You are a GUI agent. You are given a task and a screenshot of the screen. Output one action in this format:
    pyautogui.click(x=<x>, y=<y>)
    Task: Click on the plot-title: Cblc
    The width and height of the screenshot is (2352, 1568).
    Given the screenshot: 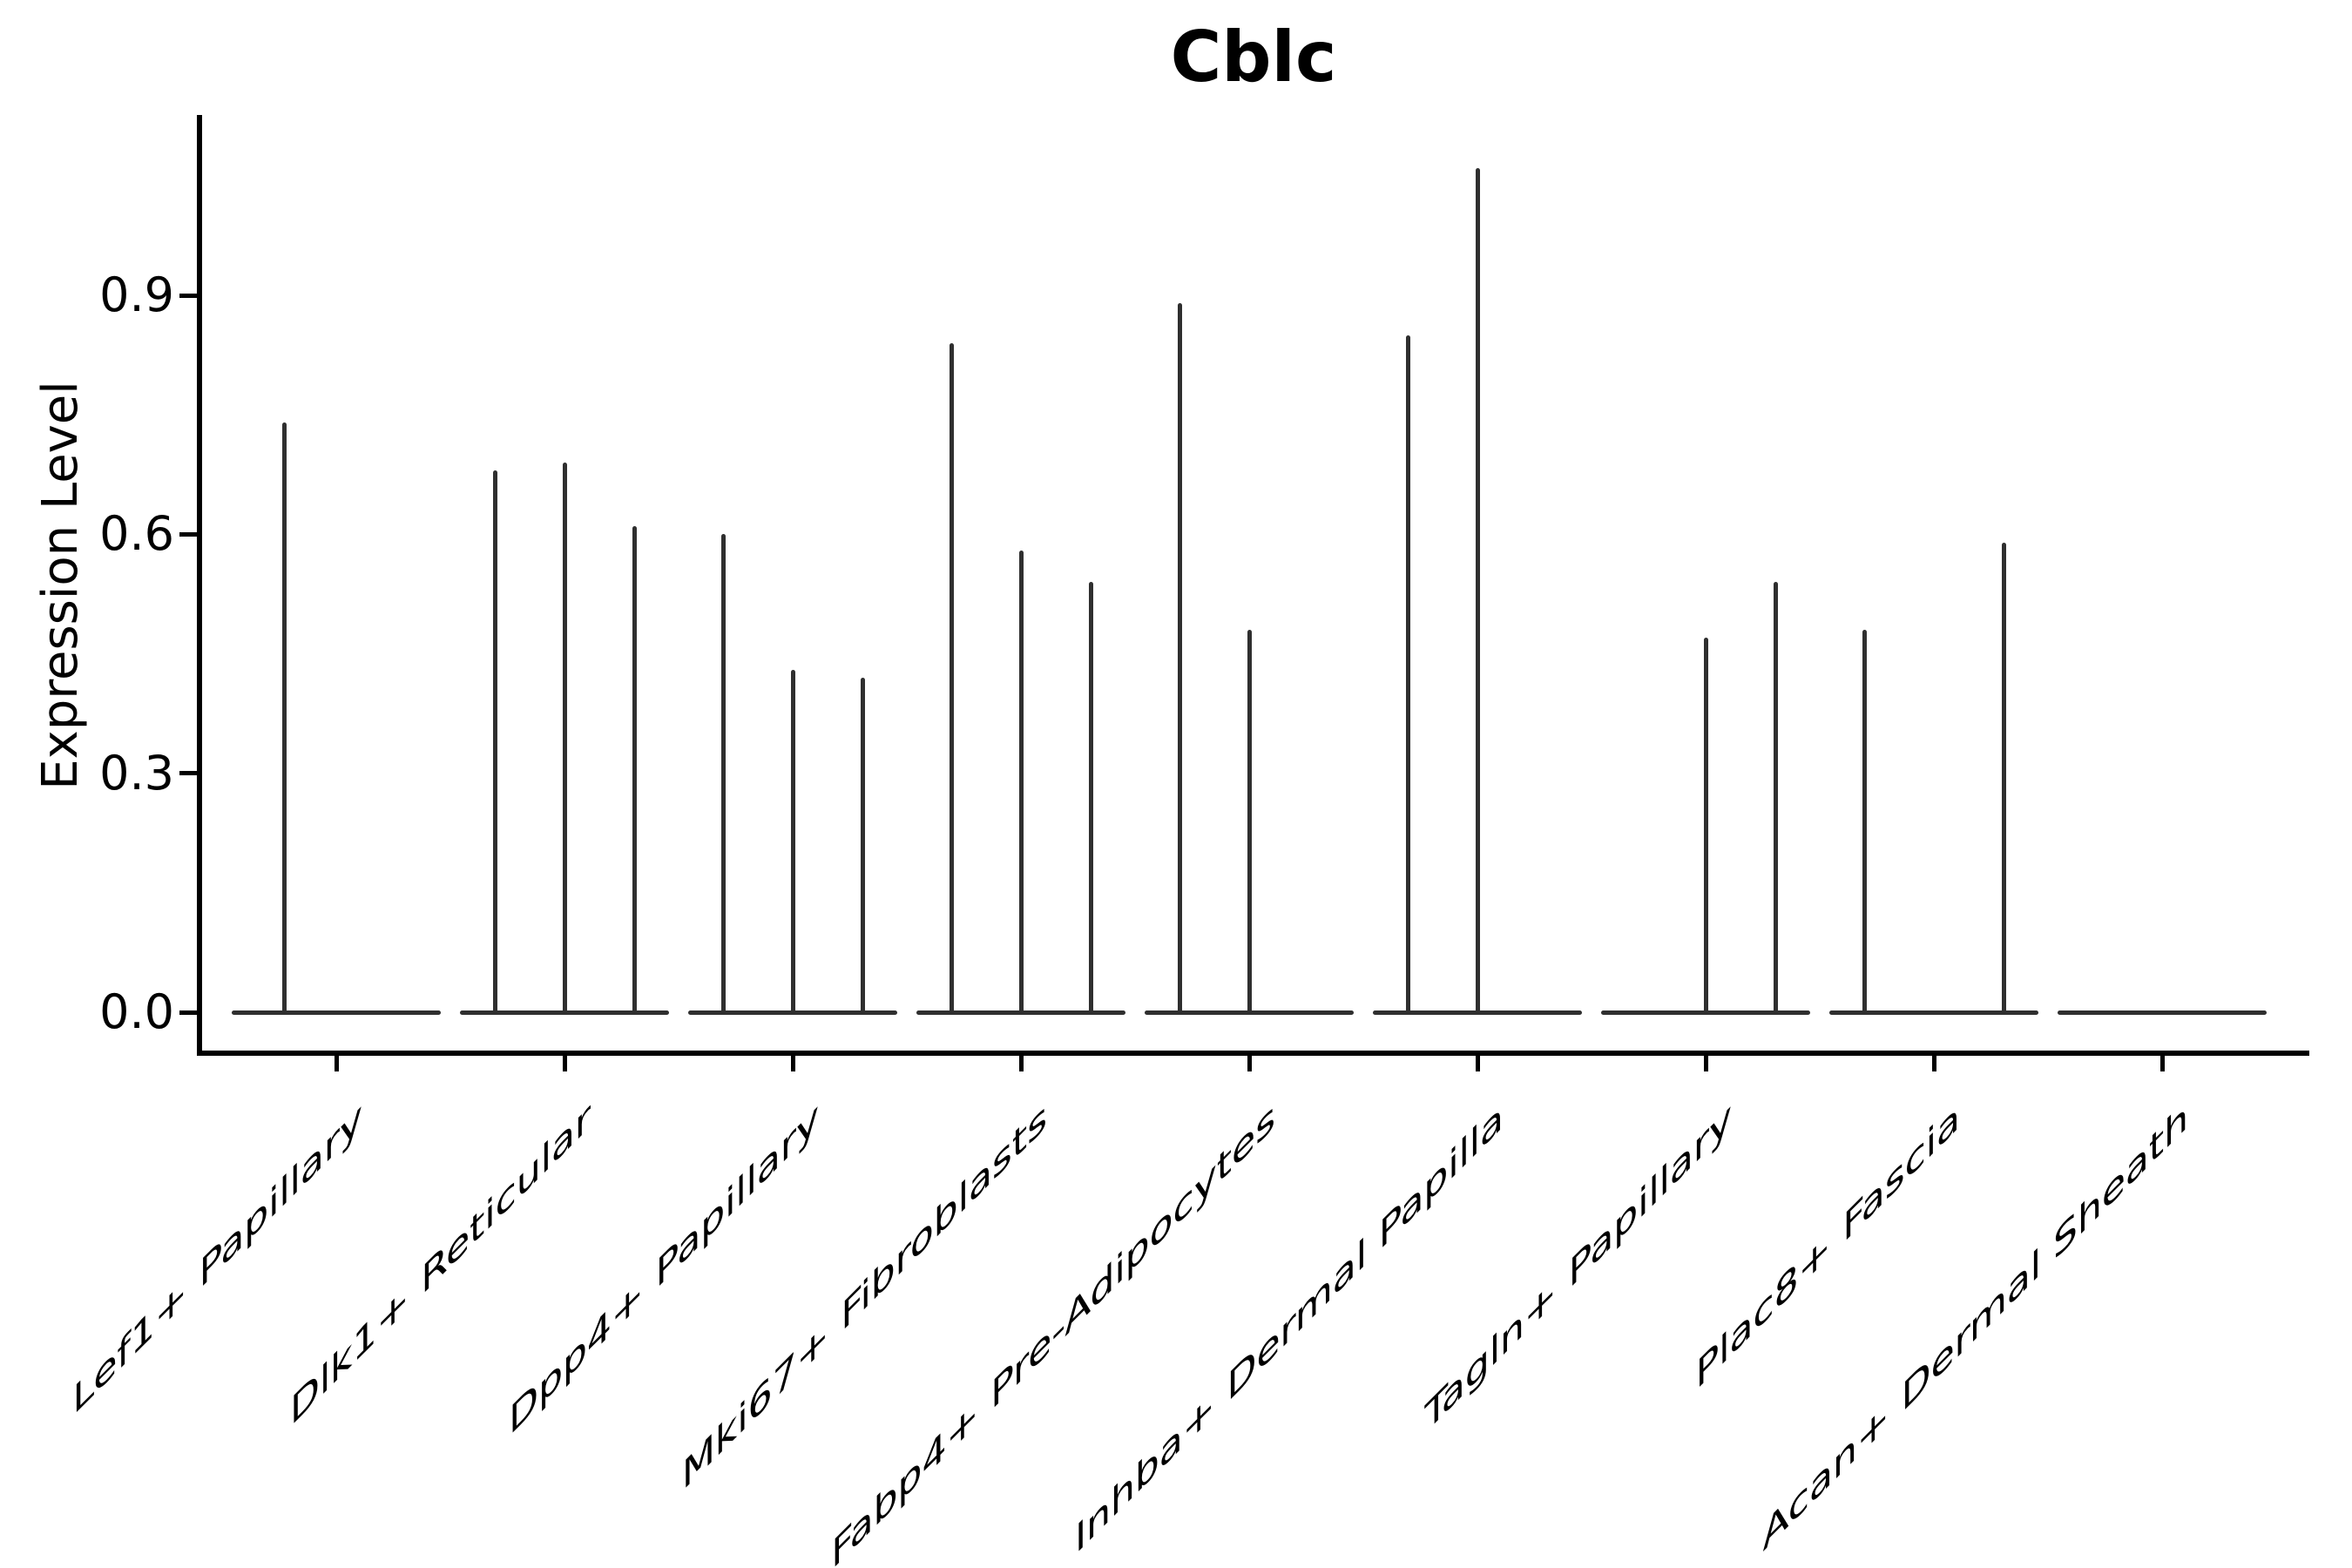 What is the action you would take?
    pyautogui.click(x=1253, y=58)
    